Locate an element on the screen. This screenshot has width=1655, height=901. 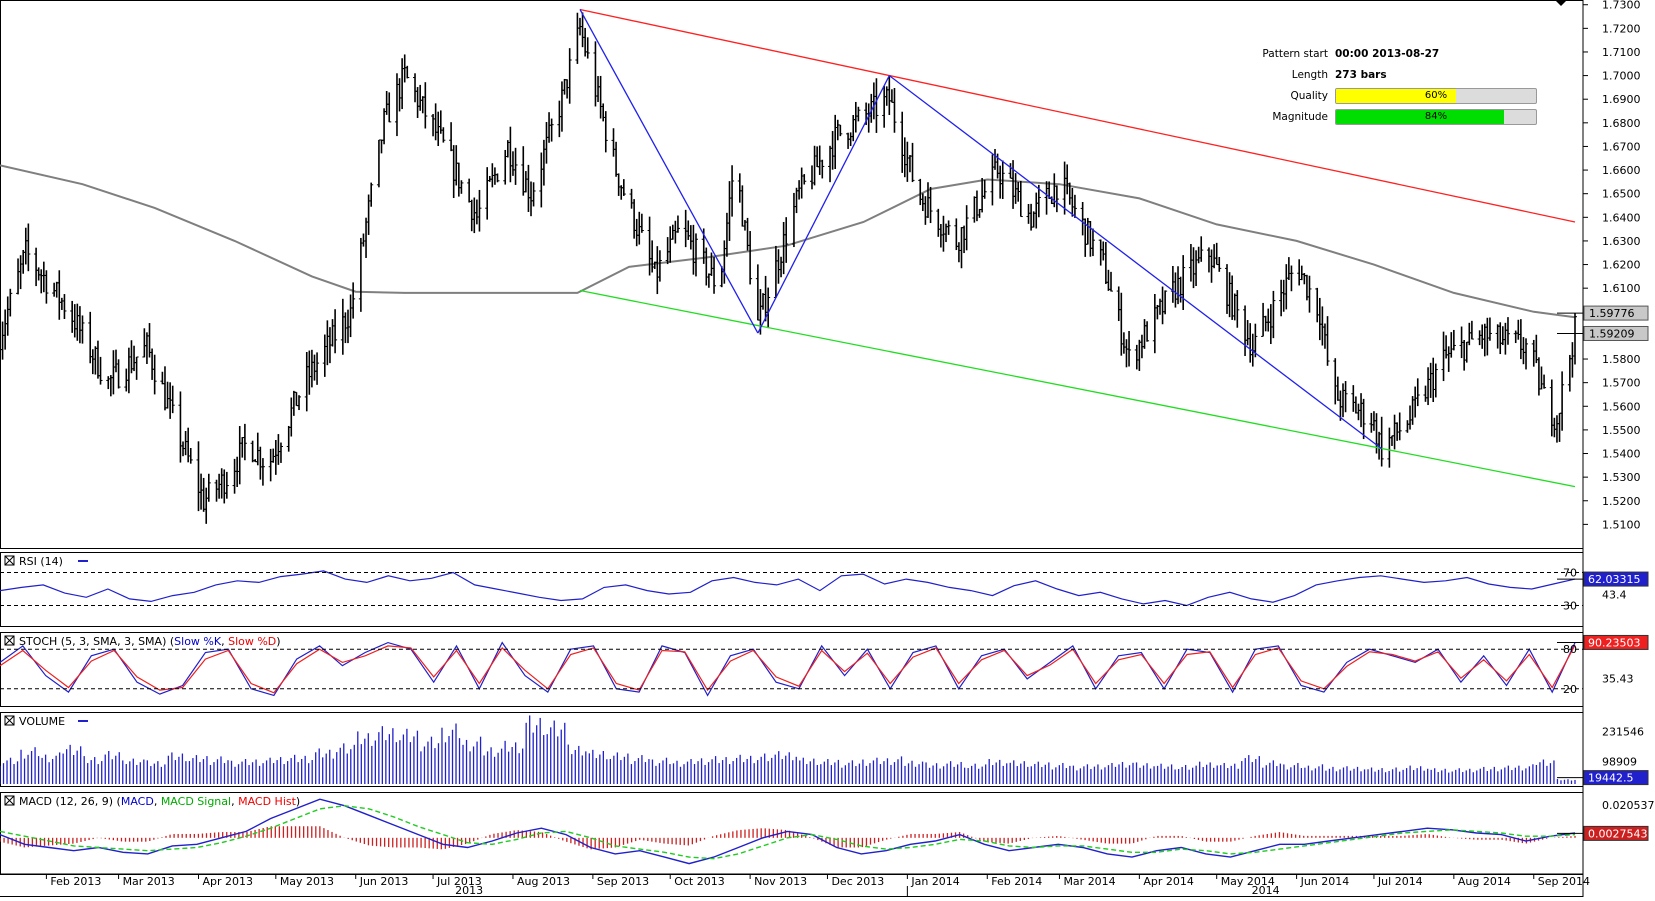
stoch-level-label: 20 is located at coordinates (1570, 689).